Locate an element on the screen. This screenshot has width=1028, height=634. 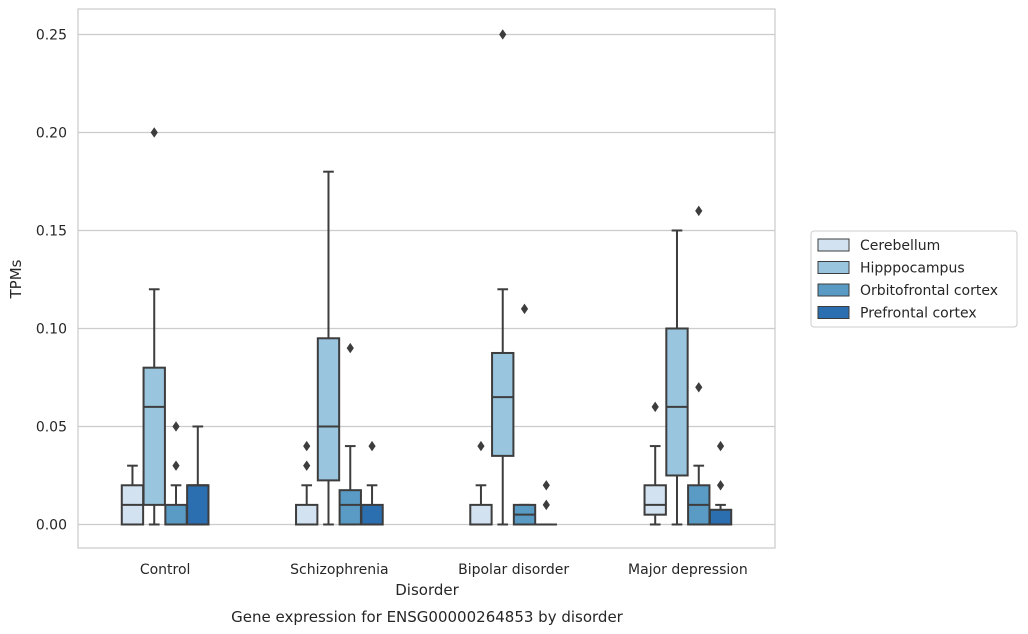
legend-frame is located at coordinates (914, 279).